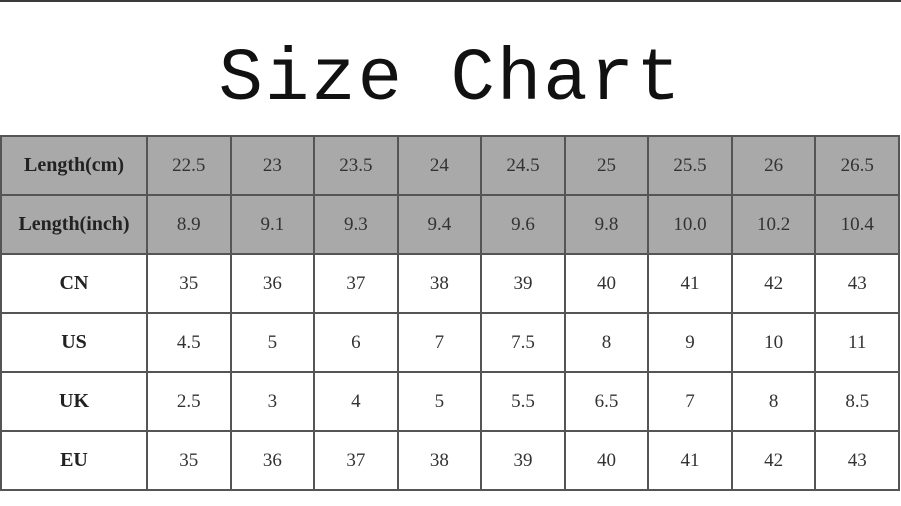  Describe the element at coordinates (857, 342) in the screenshot. I see `table-cell: 11` at that location.